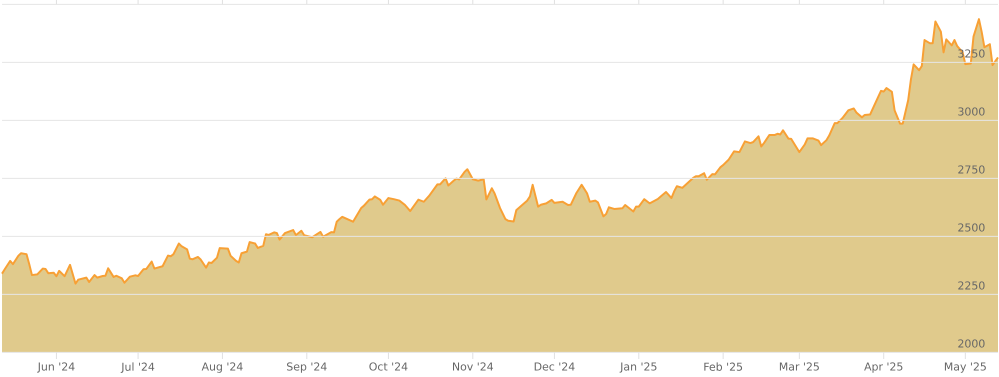 This screenshot has width=999, height=377. Describe the element at coordinates (971, 285) in the screenshot. I see `y-tick-label: 2250` at that location.